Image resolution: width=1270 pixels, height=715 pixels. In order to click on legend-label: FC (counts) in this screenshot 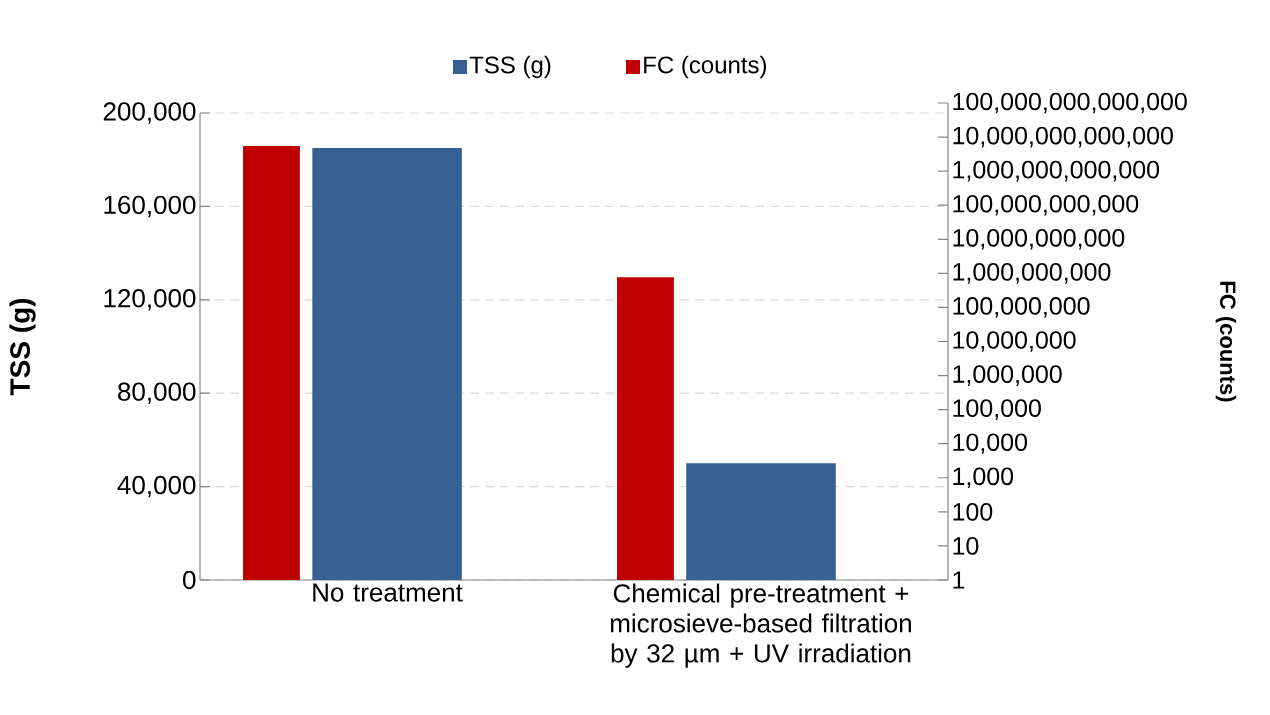, I will do `click(705, 67)`.